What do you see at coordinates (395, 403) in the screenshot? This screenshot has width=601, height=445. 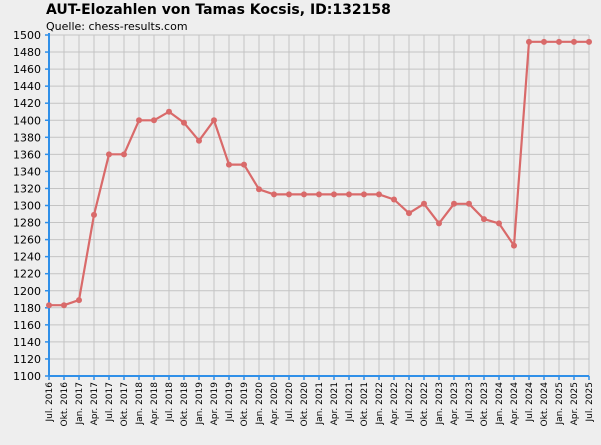 I see `x-tick-label: Apr. 2022` at bounding box center [395, 403].